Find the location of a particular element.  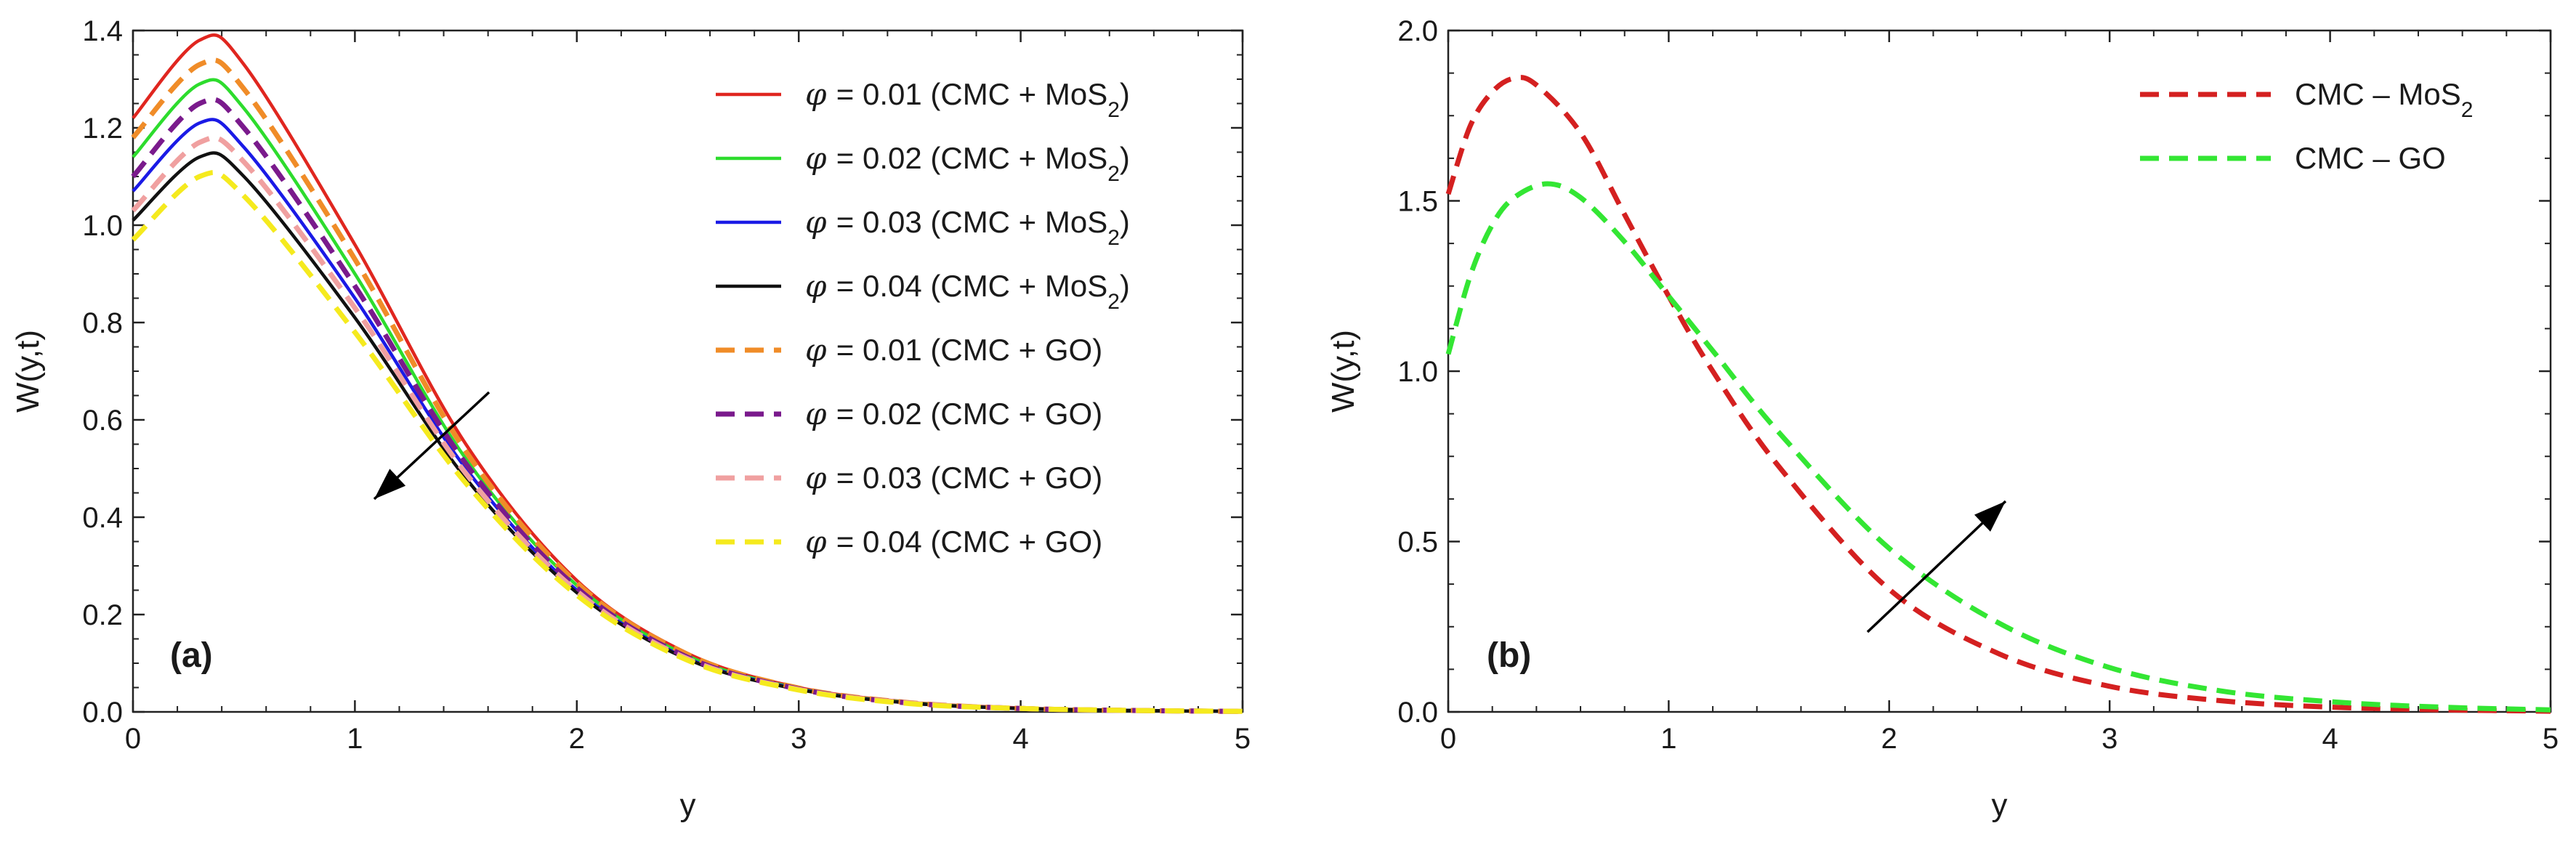

legend-label-6: φ = 0.02 (CMC + GO) is located at coordinates (954, 413).